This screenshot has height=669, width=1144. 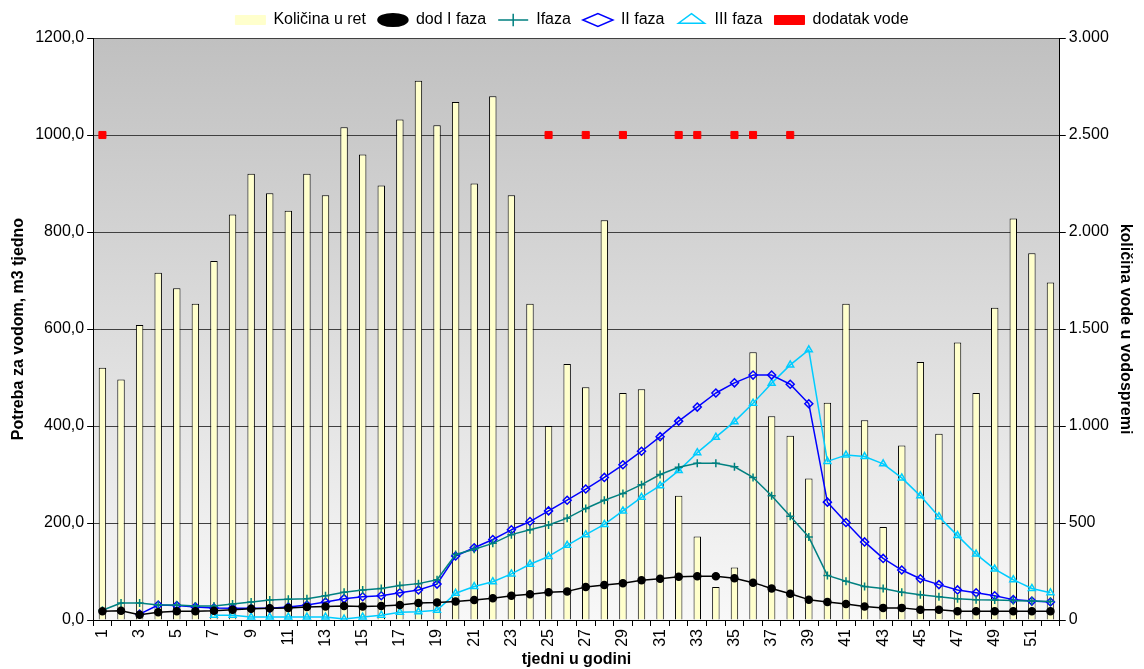 What do you see at coordinates (213, 633) in the screenshot?
I see `x-tick-label: 7` at bounding box center [213, 633].